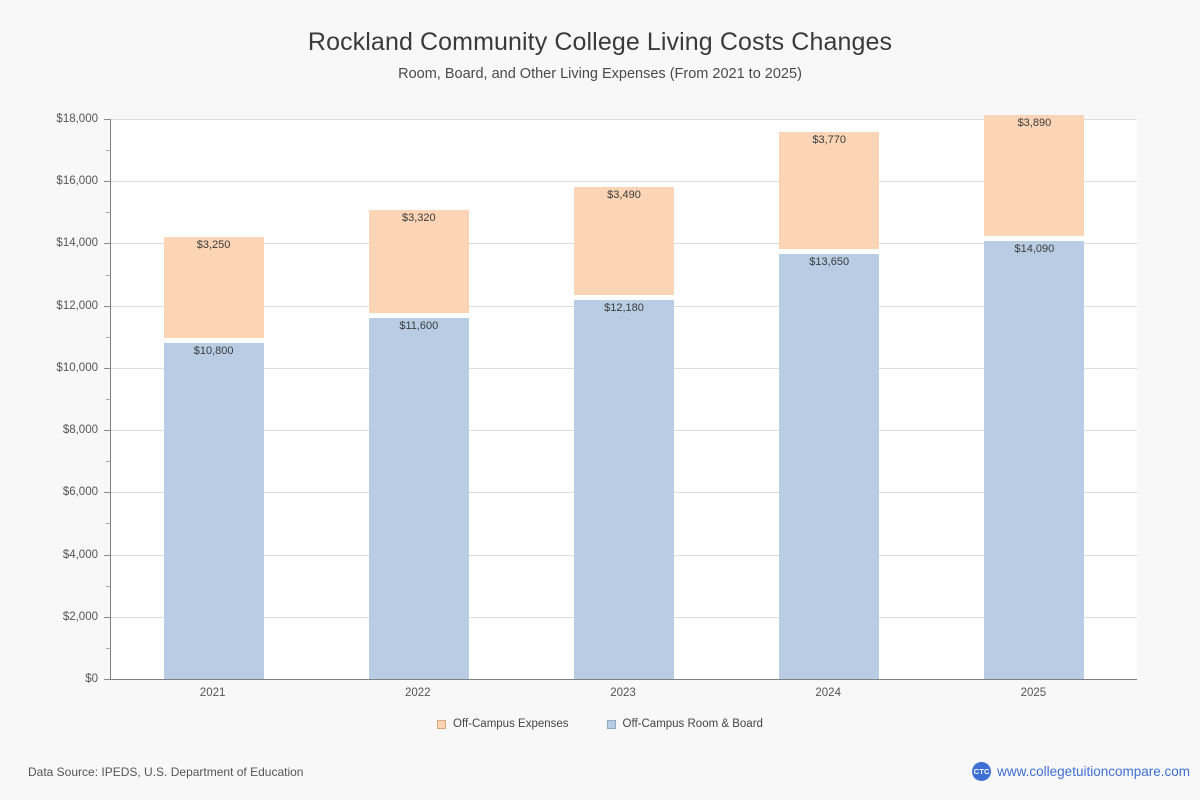 Image resolution: width=1200 pixels, height=800 pixels. Describe the element at coordinates (212, 693) in the screenshot. I see `x-axis-label: 2021` at that location.